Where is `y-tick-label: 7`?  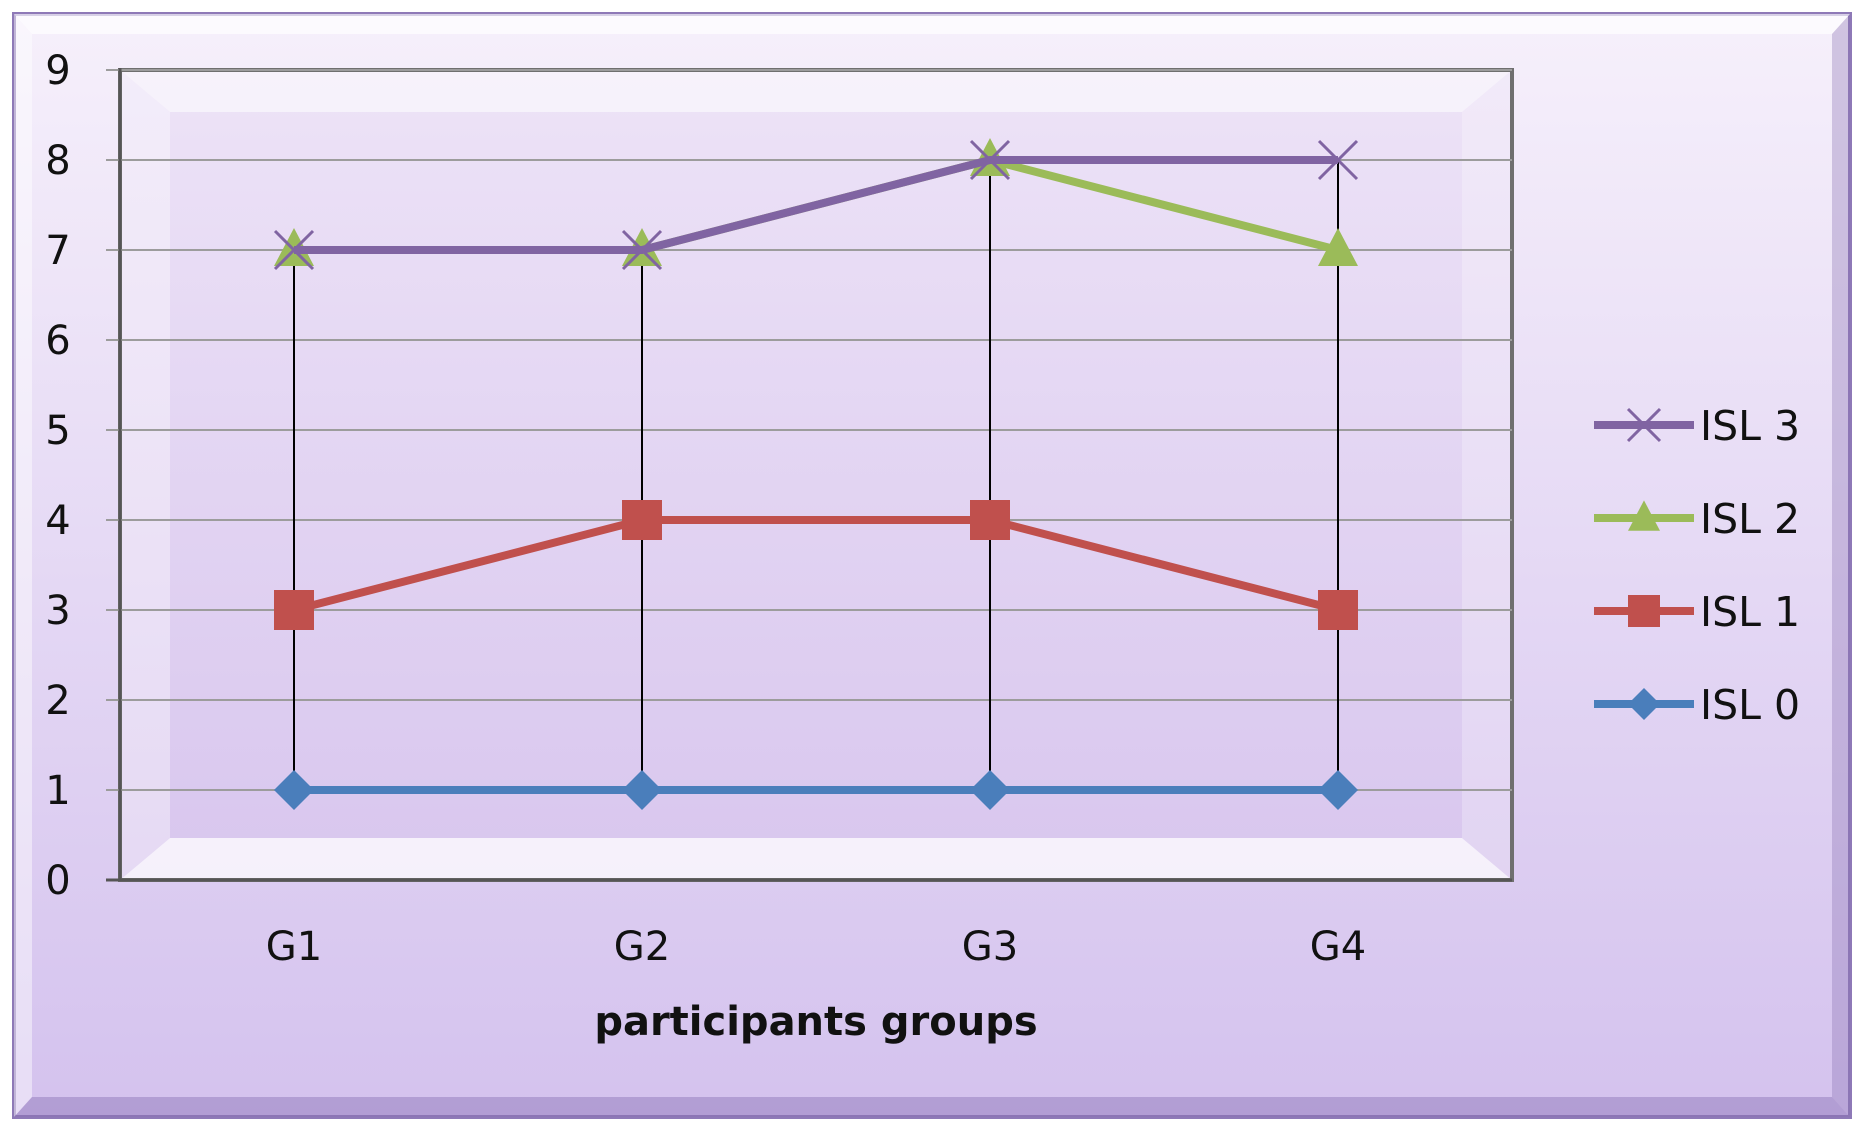 y-tick-label: 7 is located at coordinates (57, 251).